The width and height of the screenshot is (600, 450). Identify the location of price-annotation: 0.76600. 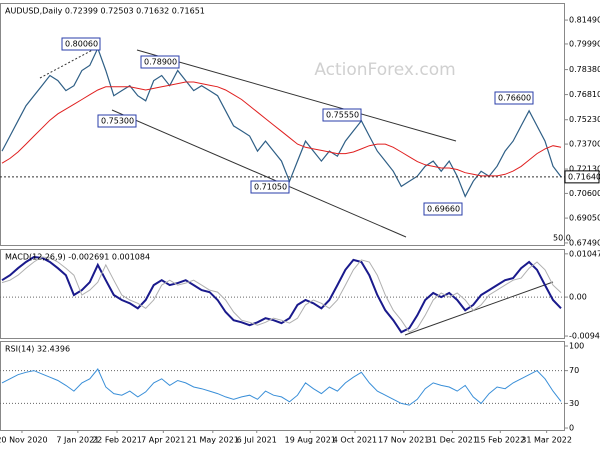
(514, 98).